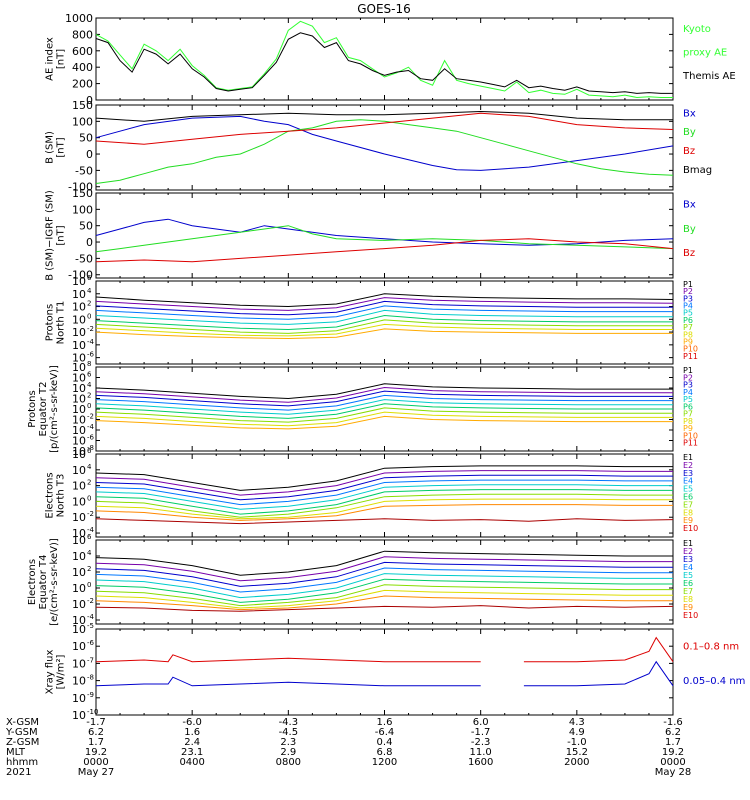 The height and width of the screenshot is (800, 750). I want to click on footer-value: 0800, so click(288, 762).